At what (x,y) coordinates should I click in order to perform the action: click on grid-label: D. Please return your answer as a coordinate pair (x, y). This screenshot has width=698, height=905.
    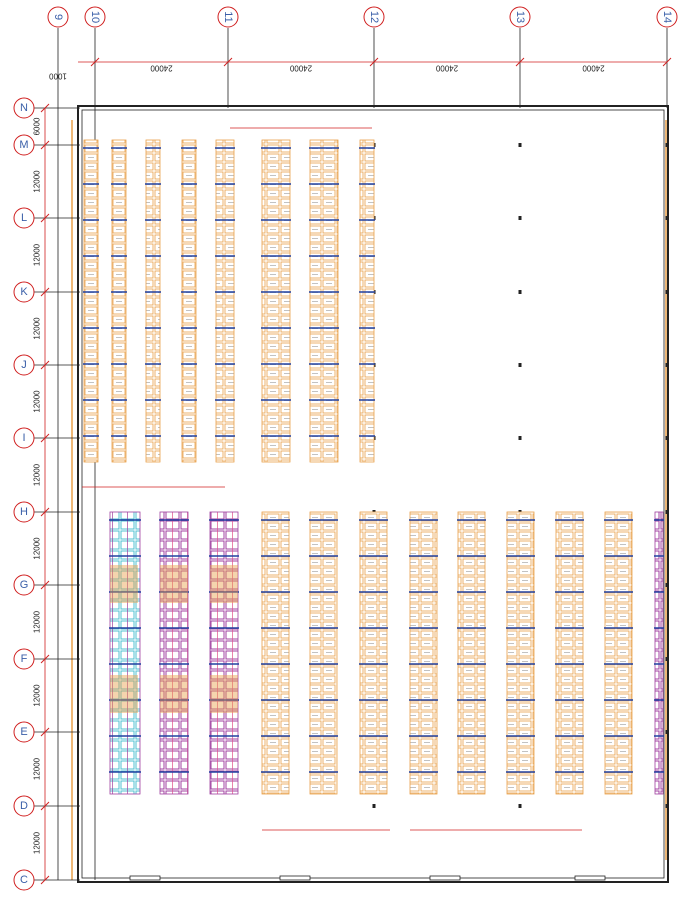
    Looking at the image, I should click on (24, 806).